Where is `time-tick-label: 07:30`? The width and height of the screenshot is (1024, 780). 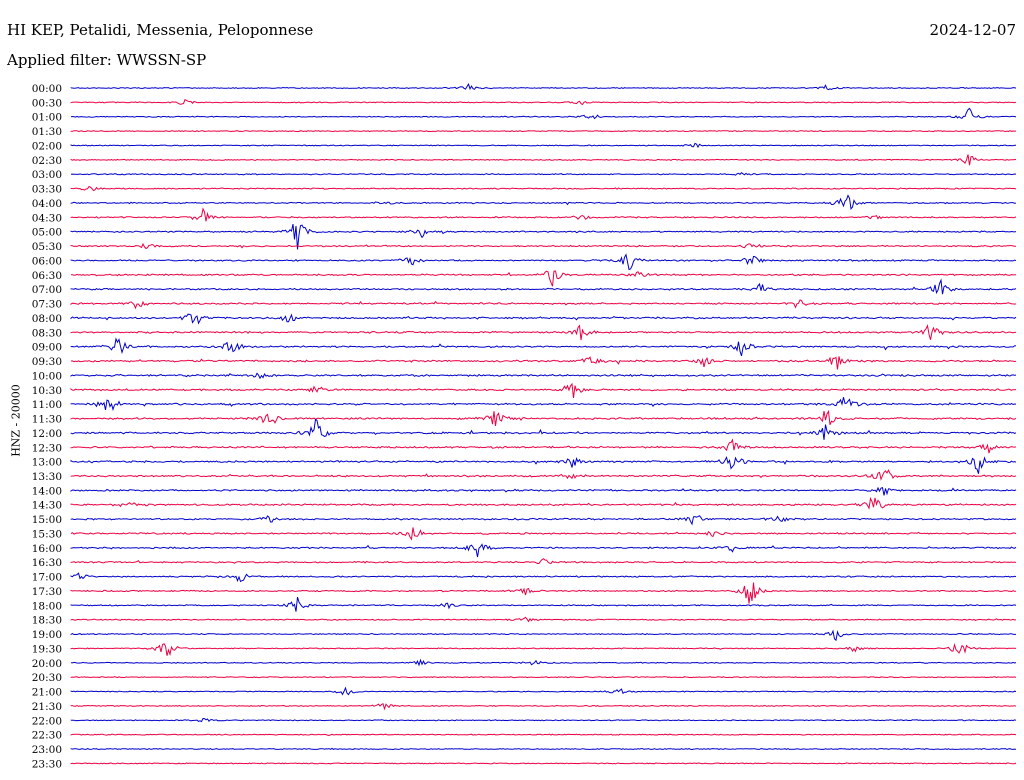 time-tick-label: 07:30 is located at coordinates (47, 305).